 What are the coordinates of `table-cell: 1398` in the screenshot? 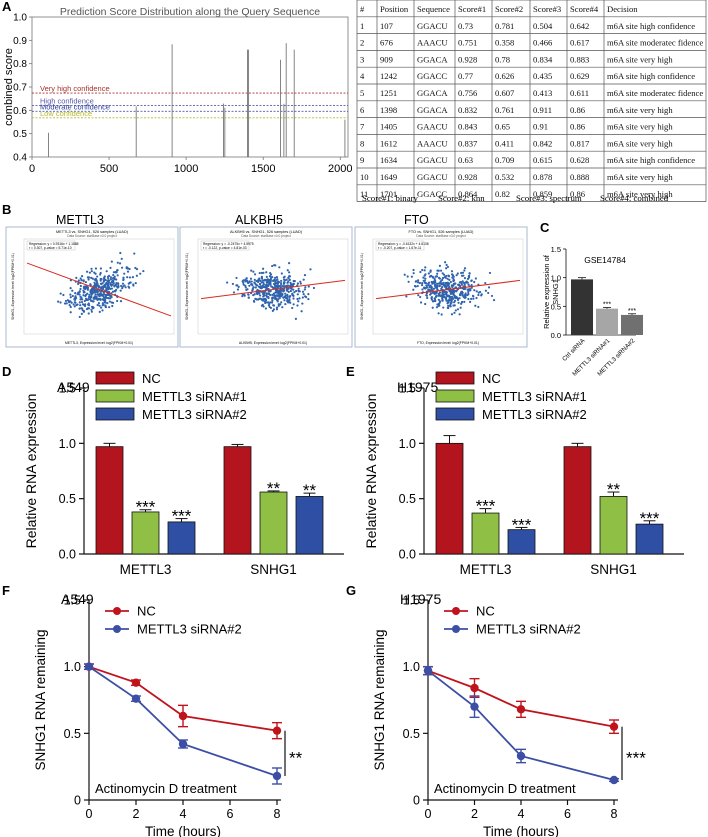 It's located at (388, 110).